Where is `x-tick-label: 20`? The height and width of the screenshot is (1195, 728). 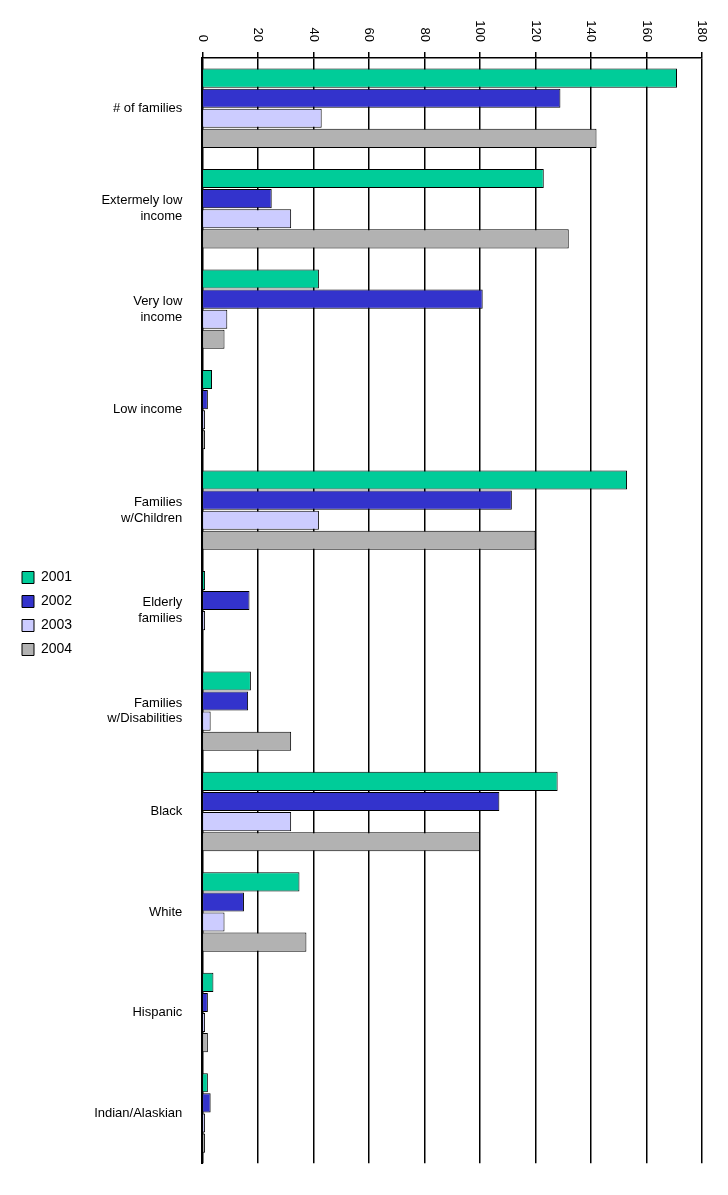 x-tick-label: 20 is located at coordinates (259, 34).